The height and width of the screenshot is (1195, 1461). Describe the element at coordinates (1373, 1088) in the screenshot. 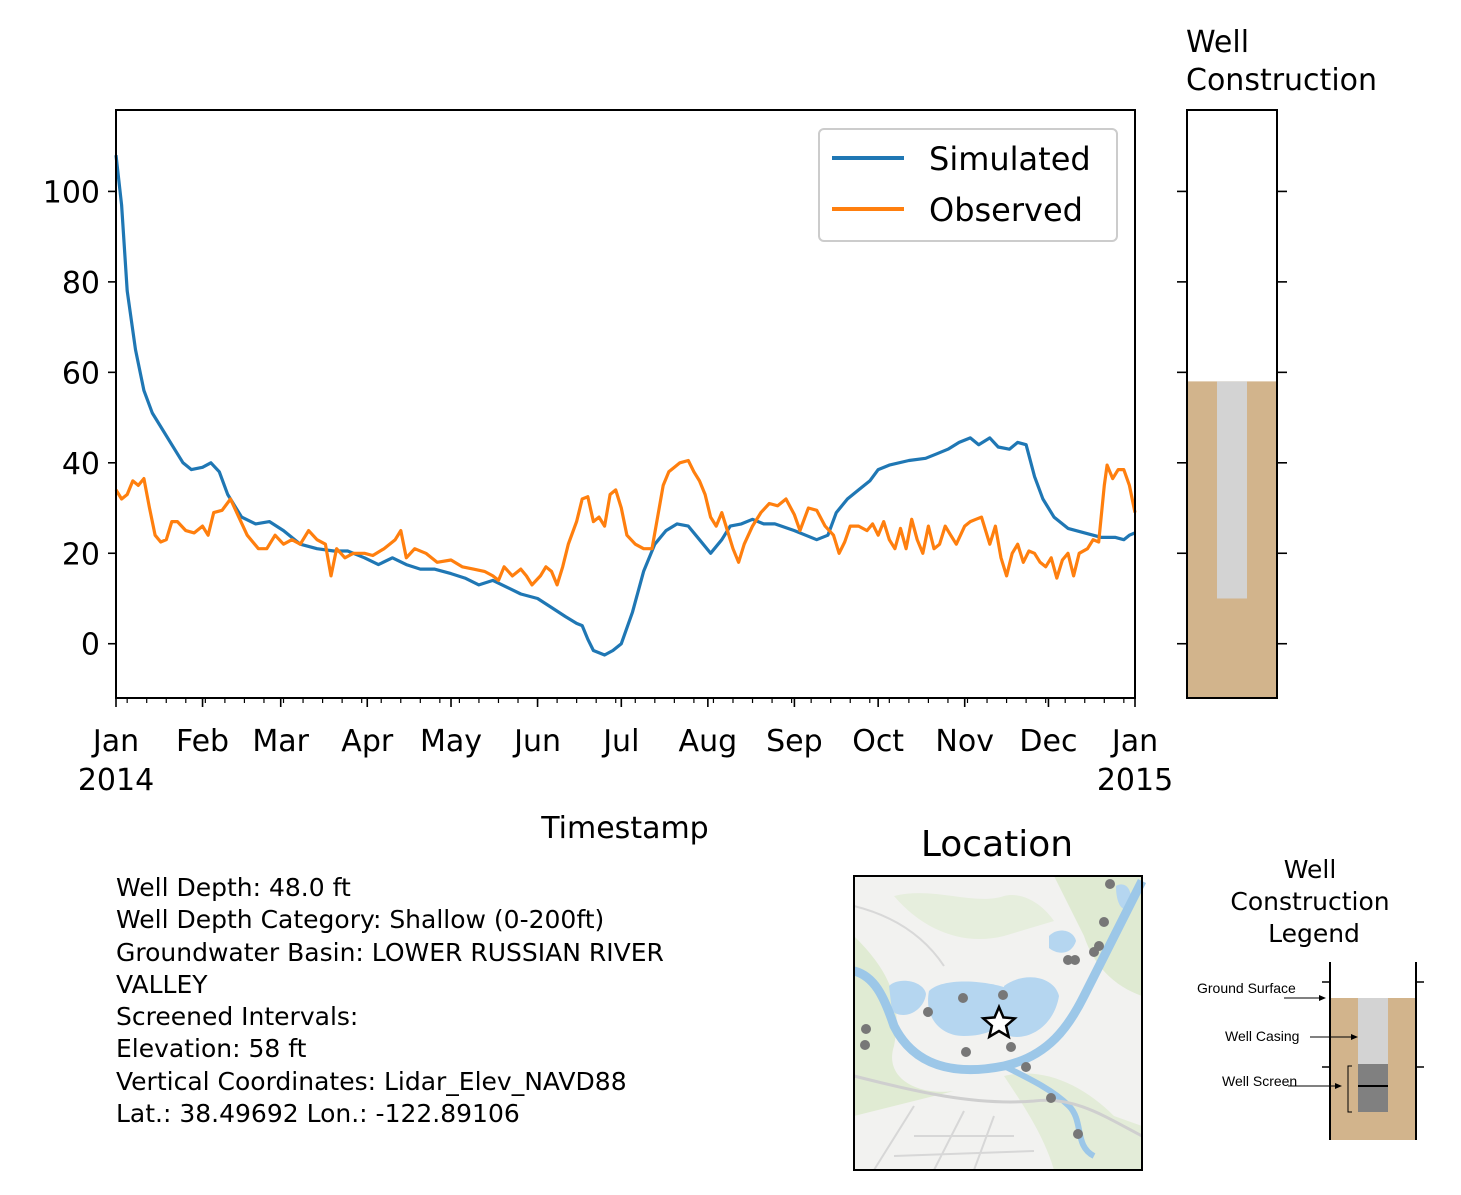

I see `legend-screen` at that location.